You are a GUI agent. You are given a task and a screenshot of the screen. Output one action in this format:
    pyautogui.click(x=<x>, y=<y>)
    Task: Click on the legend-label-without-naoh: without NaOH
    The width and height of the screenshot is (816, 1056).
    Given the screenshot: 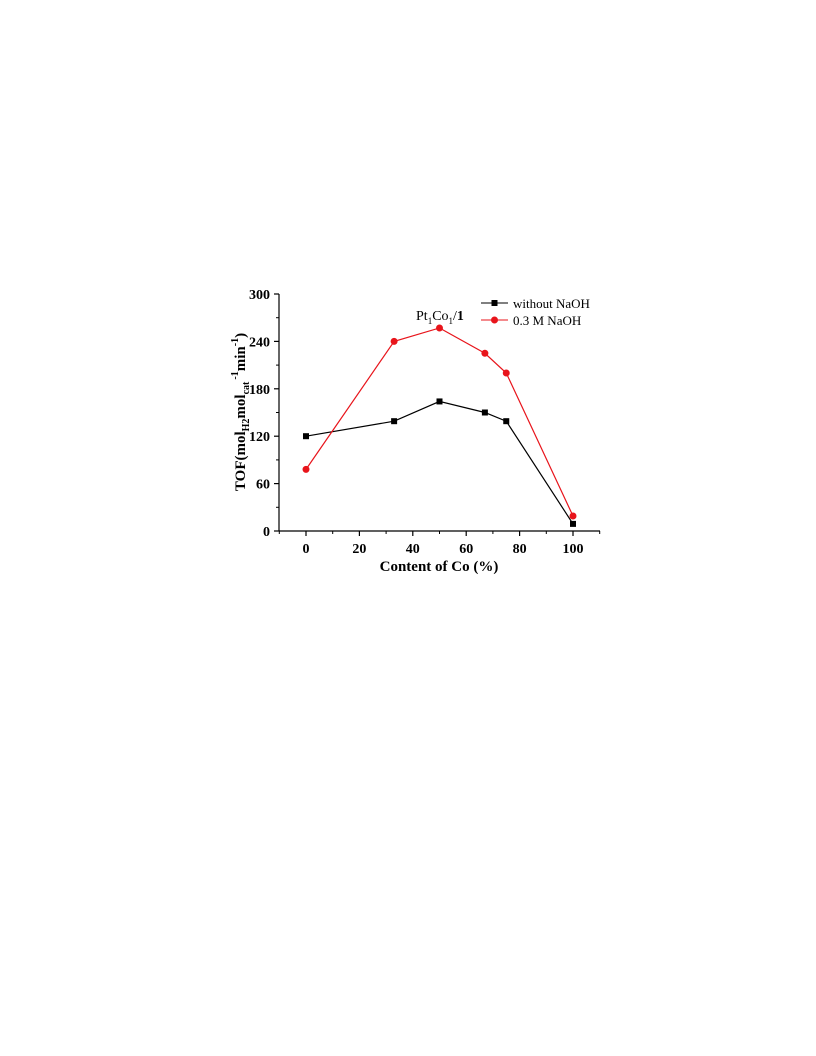 What is the action you would take?
    pyautogui.click(x=551, y=303)
    